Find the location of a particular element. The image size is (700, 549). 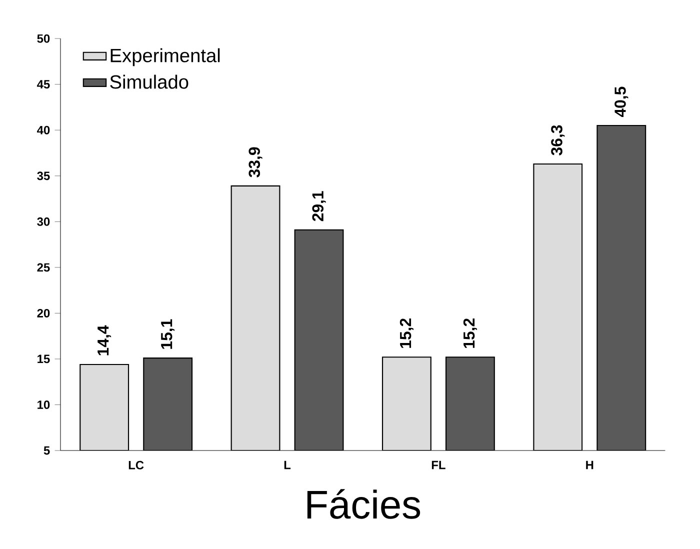

data-label: 15,1 is located at coordinates (168, 334).